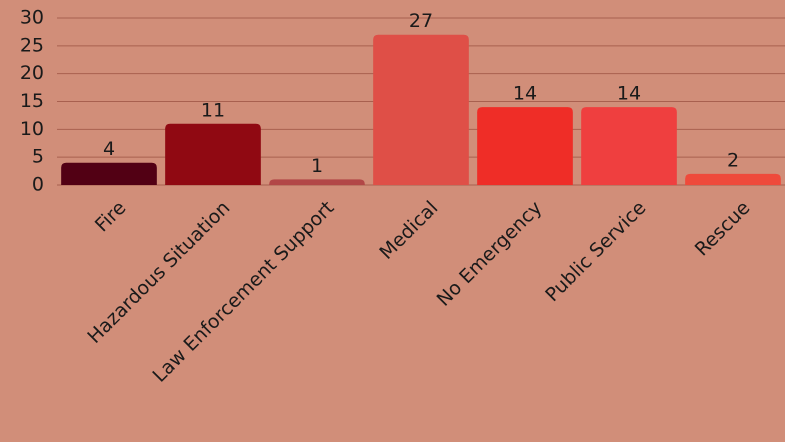  What do you see at coordinates (408, 230) in the screenshot?
I see `x-tick-label: Medical` at bounding box center [408, 230].